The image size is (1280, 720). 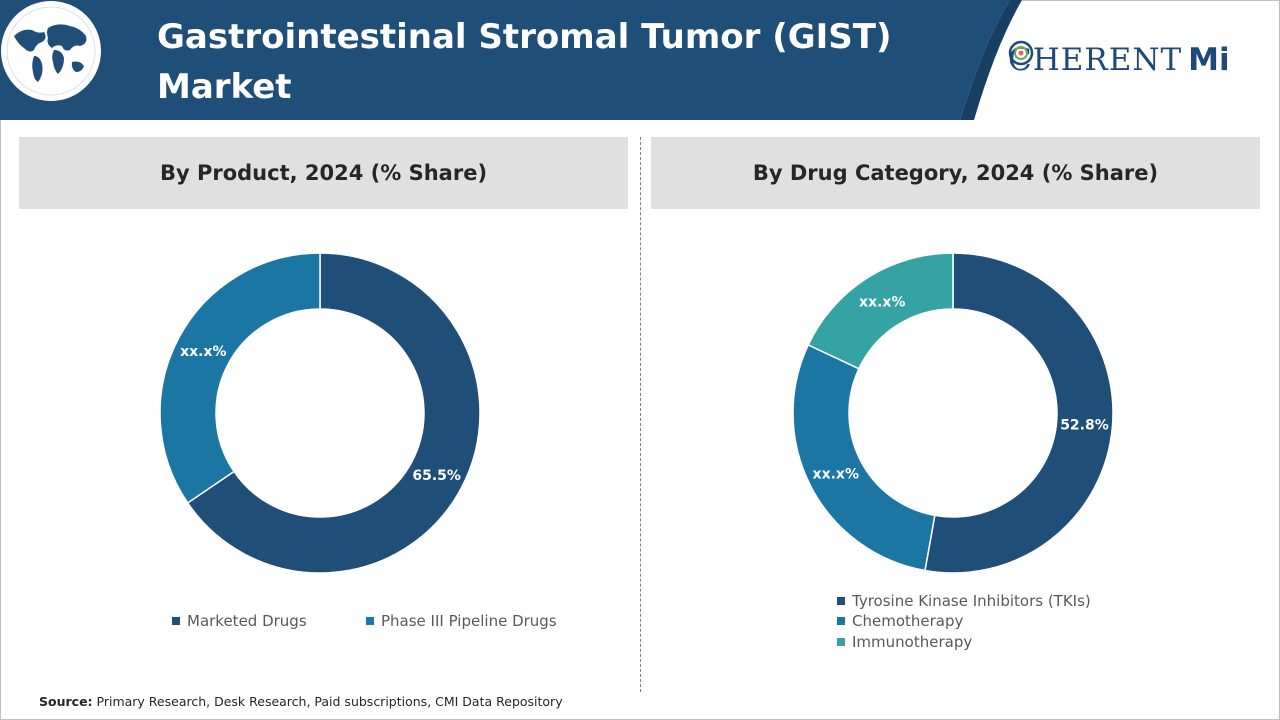 What do you see at coordinates (51, 51) in the screenshot?
I see `globe-icon` at bounding box center [51, 51].